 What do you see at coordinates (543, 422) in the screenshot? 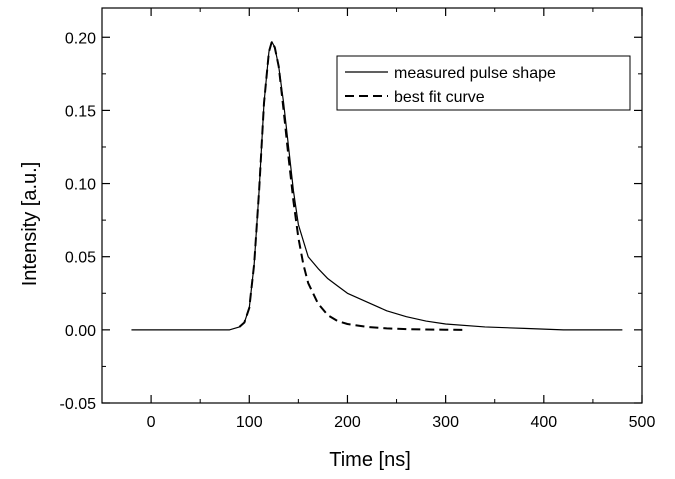
I see `x-tick-label: 400` at bounding box center [543, 422].